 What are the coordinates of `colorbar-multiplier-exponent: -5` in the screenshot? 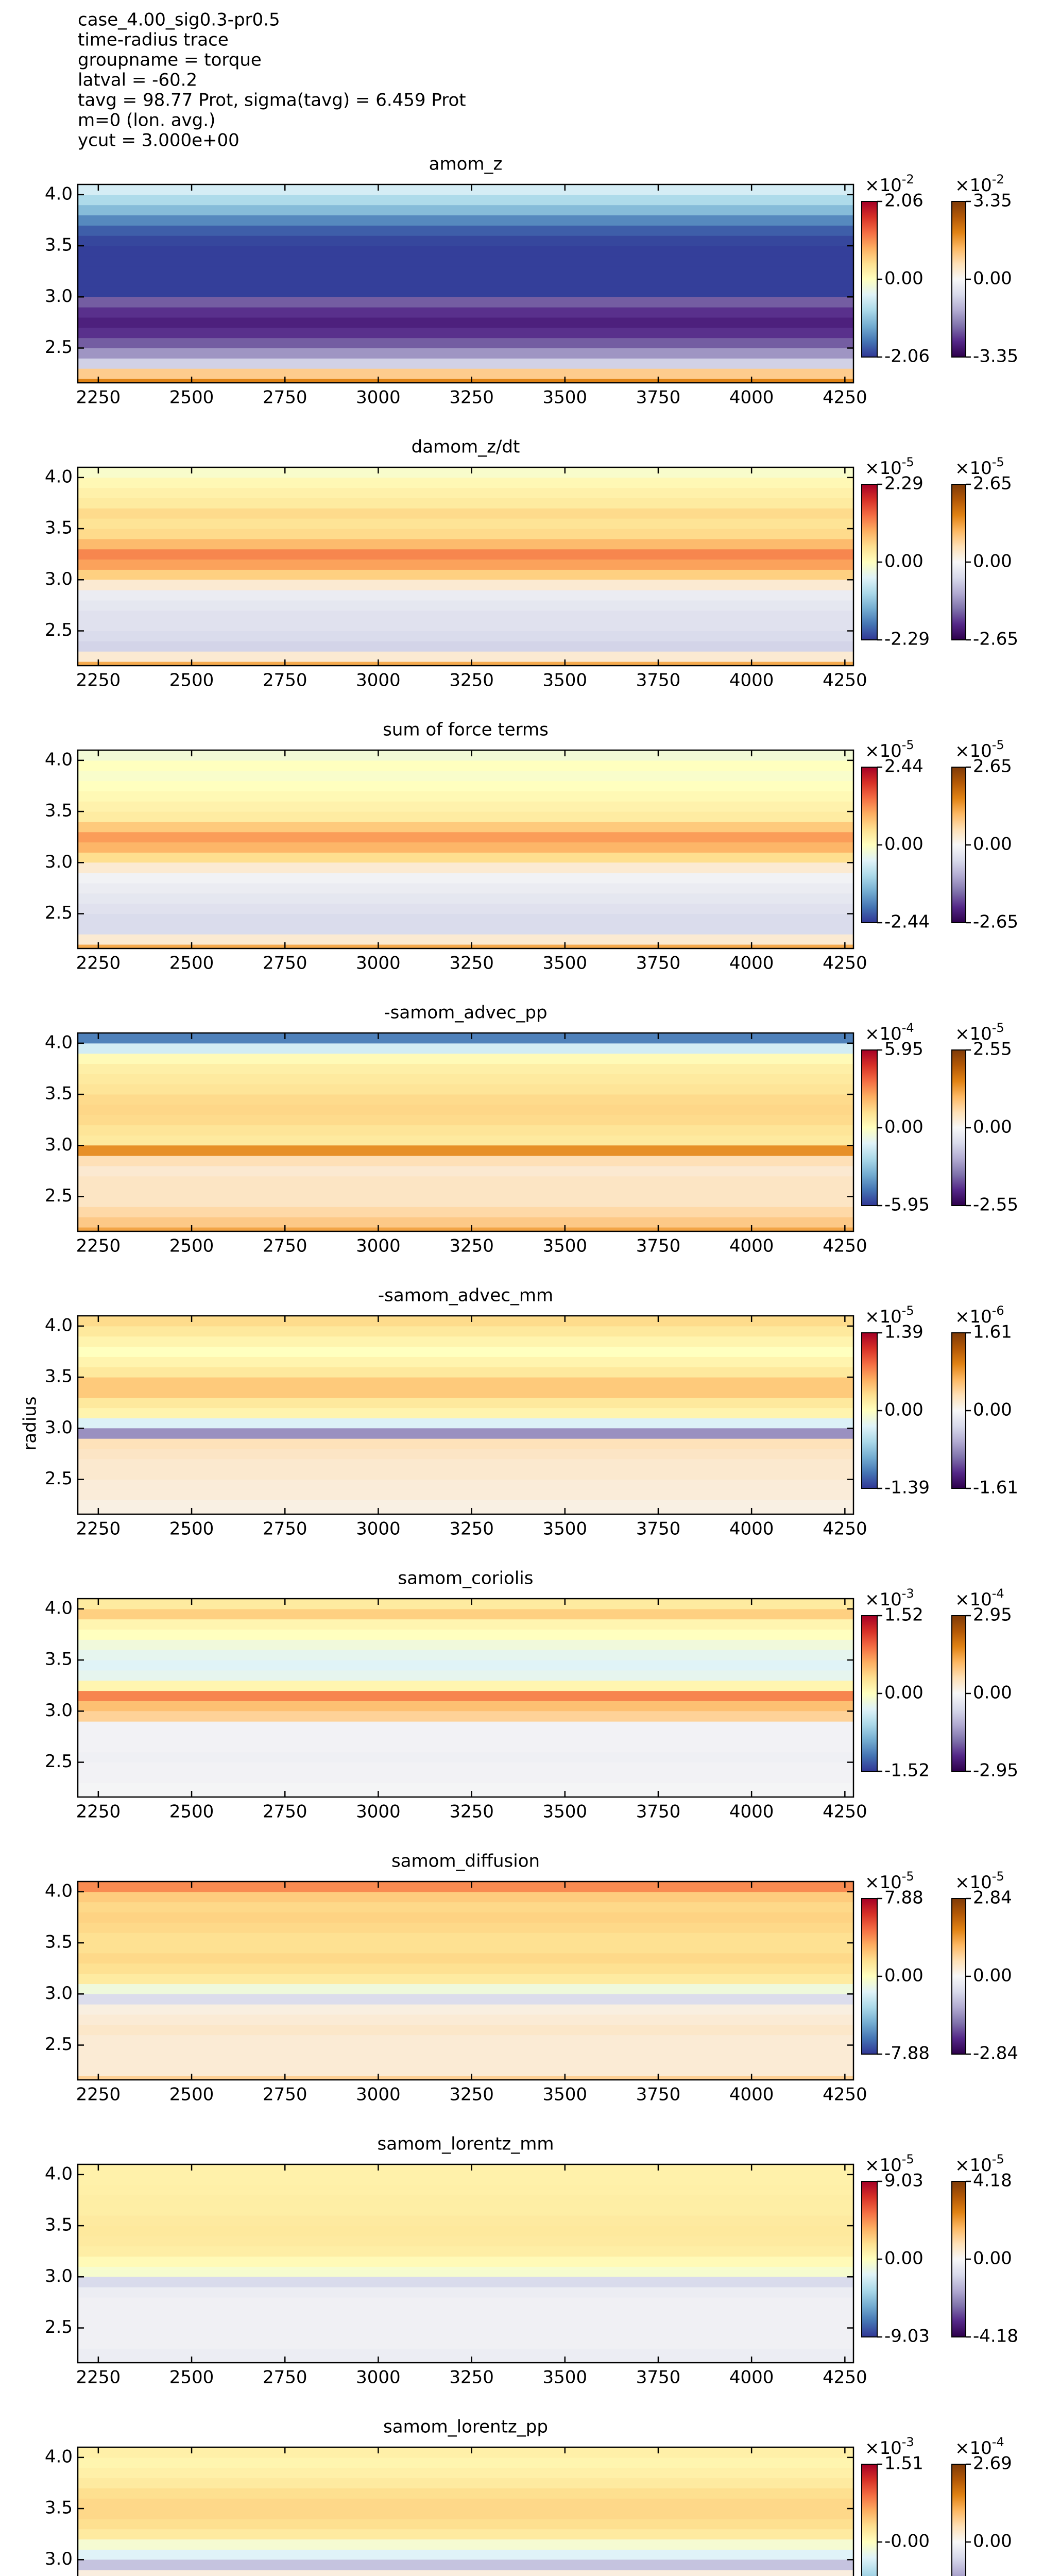 It's located at (908, 1877).